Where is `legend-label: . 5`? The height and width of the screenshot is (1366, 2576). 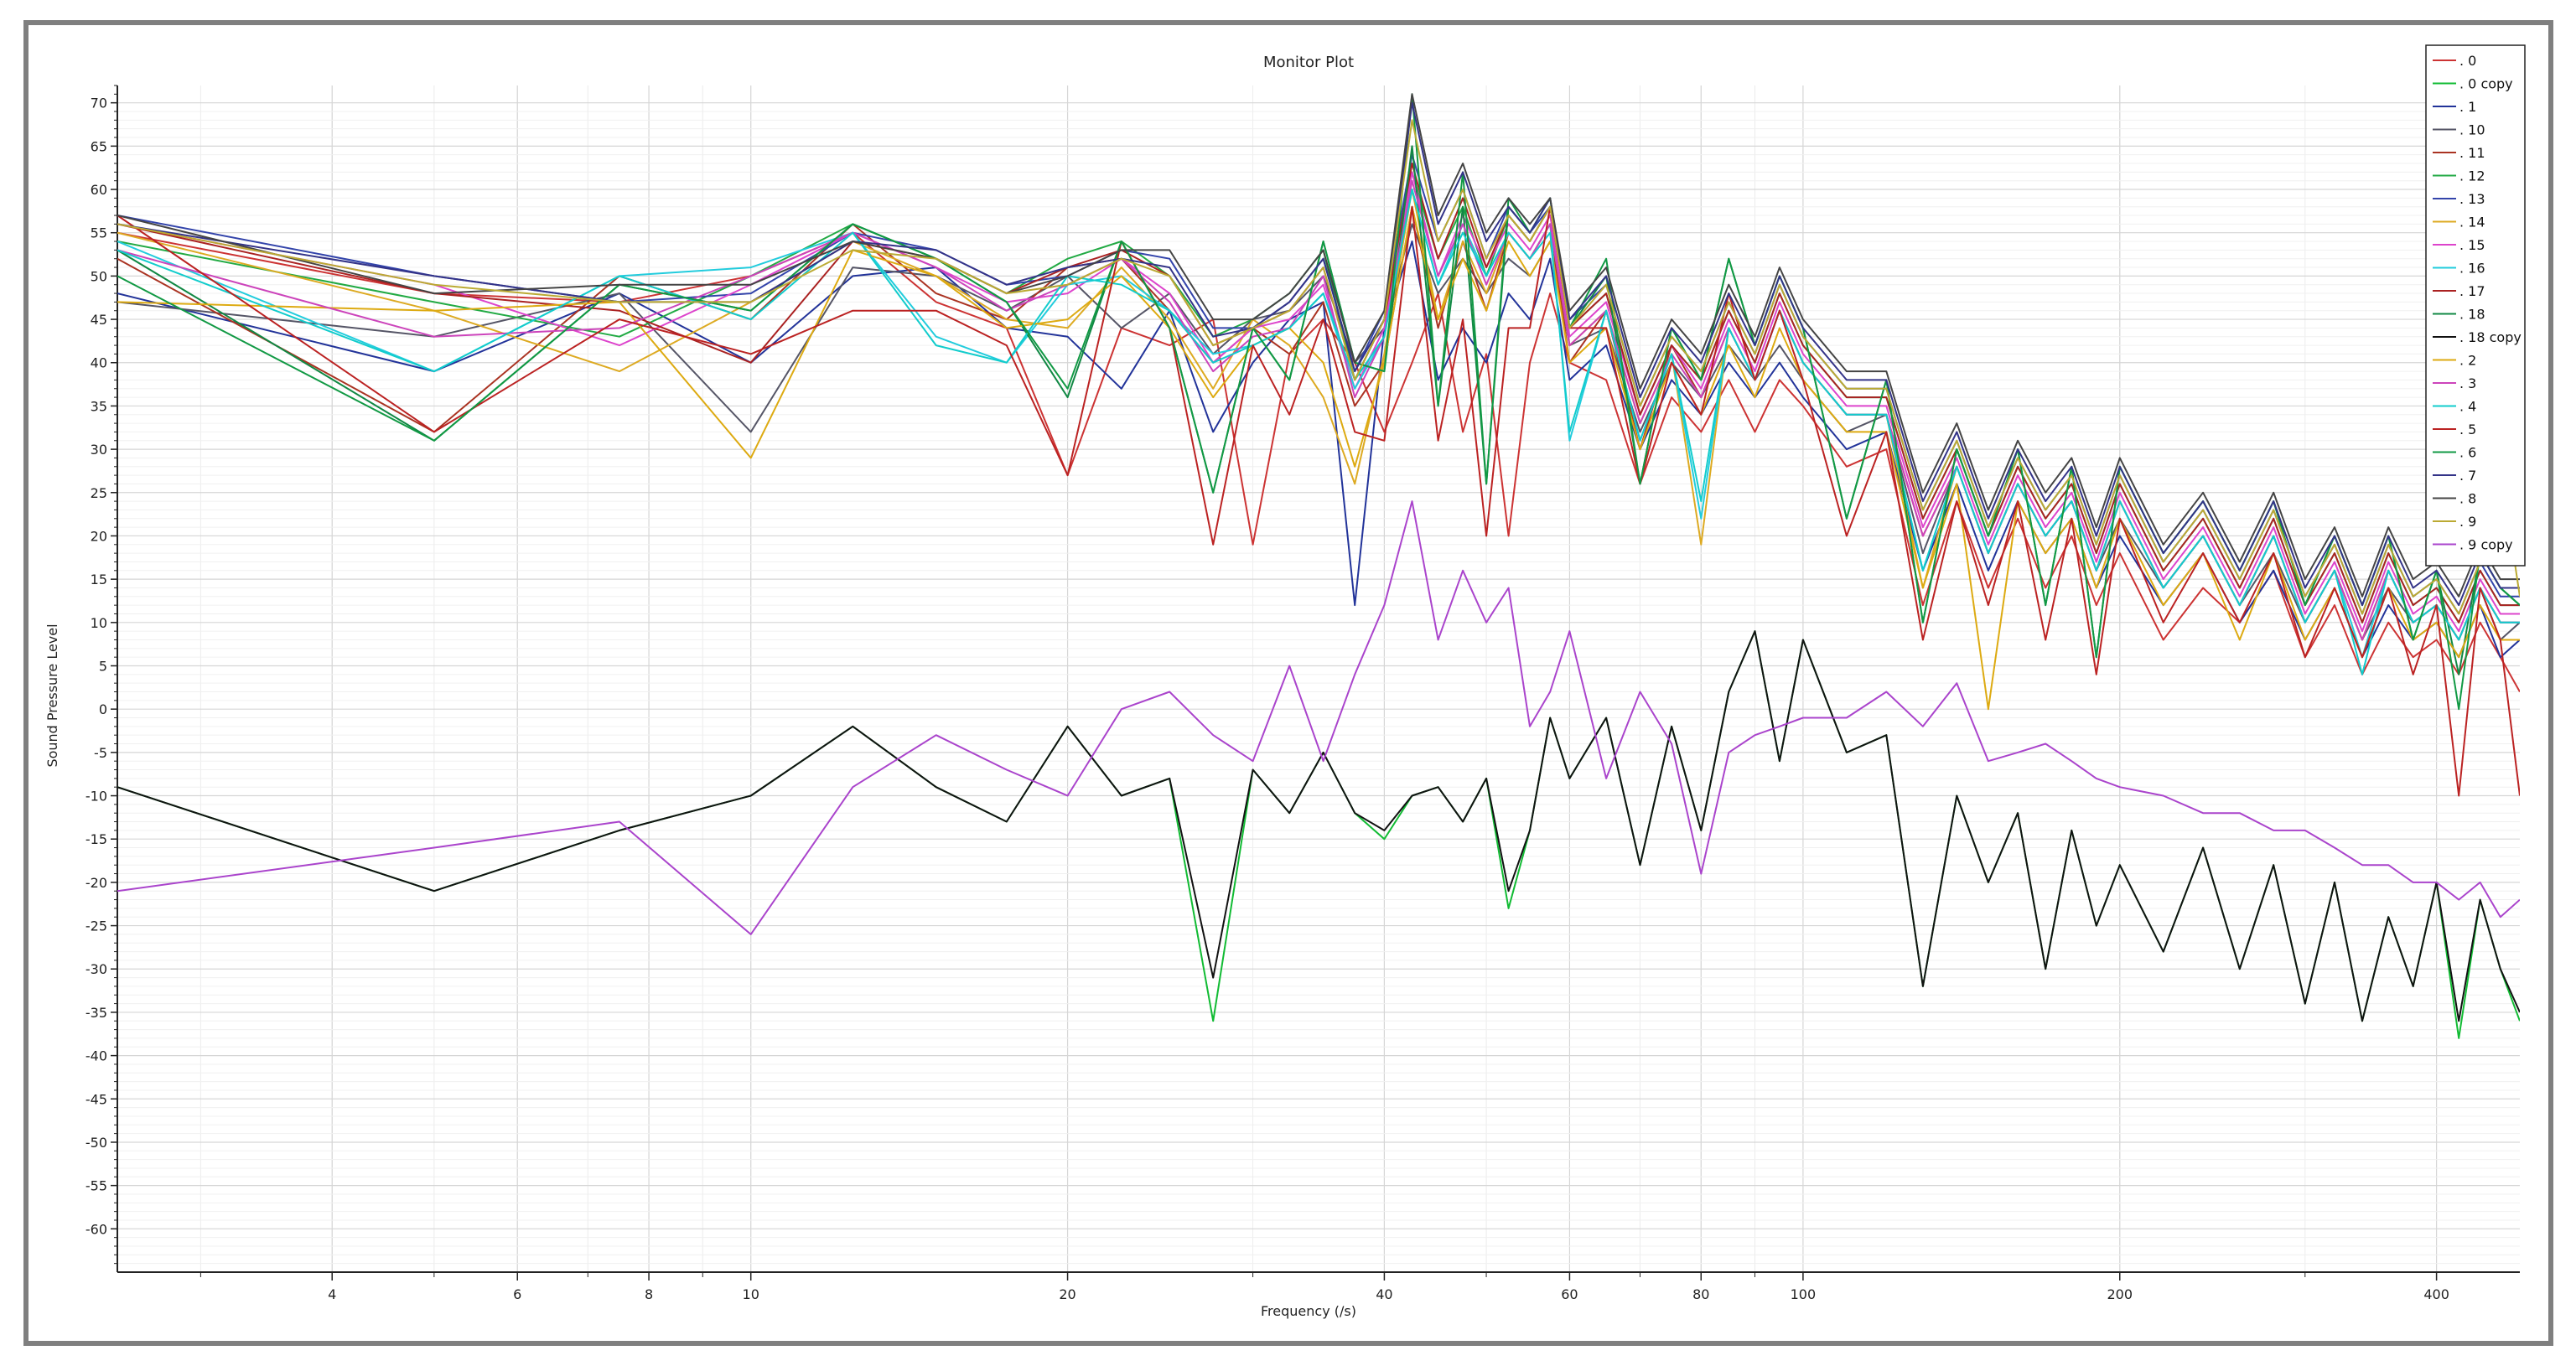
legend-label: . 5 is located at coordinates (2467, 429).